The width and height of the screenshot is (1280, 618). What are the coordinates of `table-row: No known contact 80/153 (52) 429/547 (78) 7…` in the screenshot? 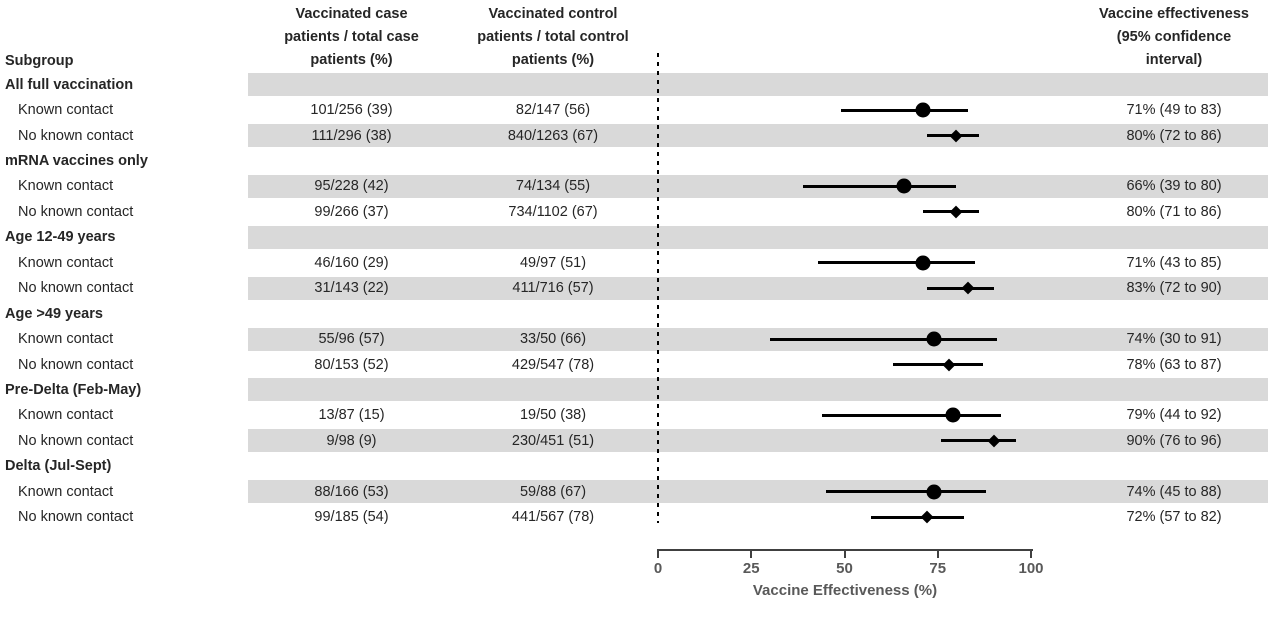 It's located at (640, 364).